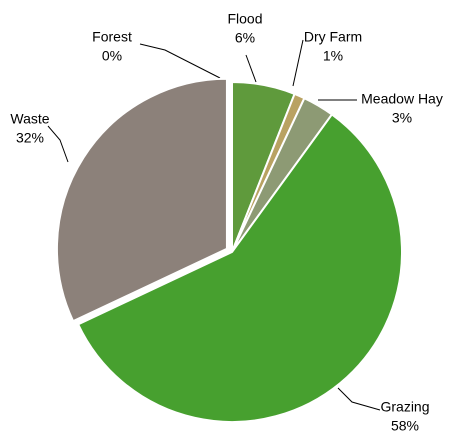  What do you see at coordinates (244, 19) in the screenshot?
I see `slice-label: Flood` at bounding box center [244, 19].